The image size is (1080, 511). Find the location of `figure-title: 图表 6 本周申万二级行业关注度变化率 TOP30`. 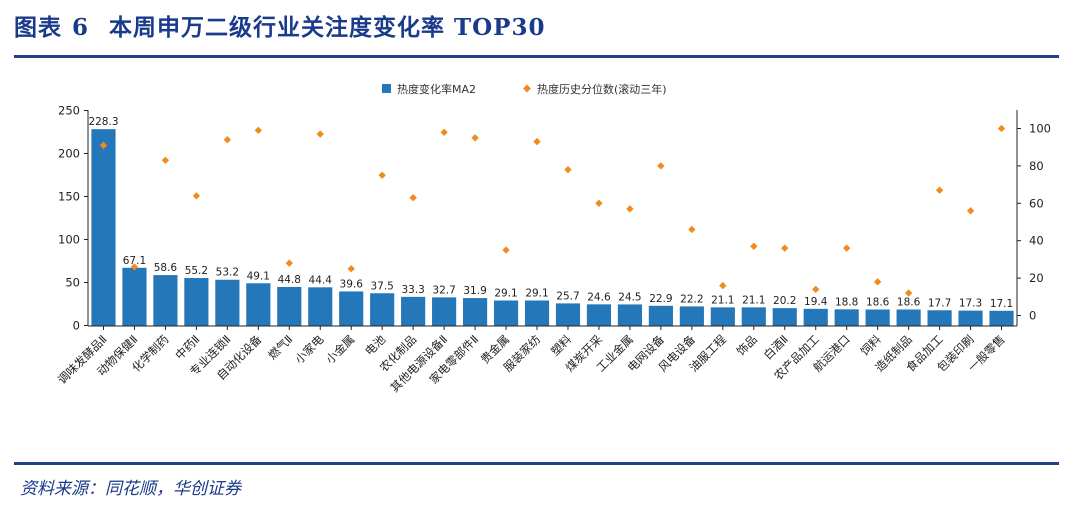

figure-title: 图表 6 本周申万二级行业关注度变化率 TOP30 is located at coordinates (279, 28).